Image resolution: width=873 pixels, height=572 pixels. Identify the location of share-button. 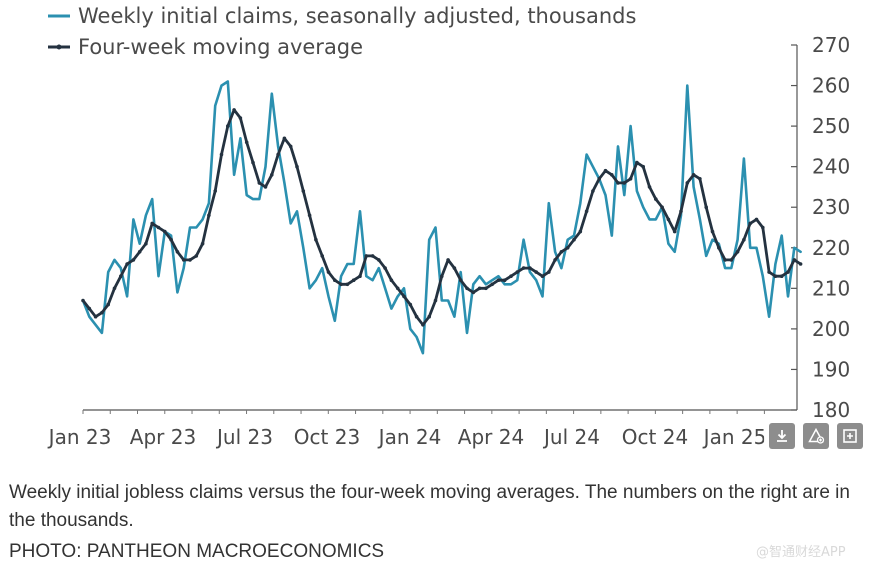
(816, 436).